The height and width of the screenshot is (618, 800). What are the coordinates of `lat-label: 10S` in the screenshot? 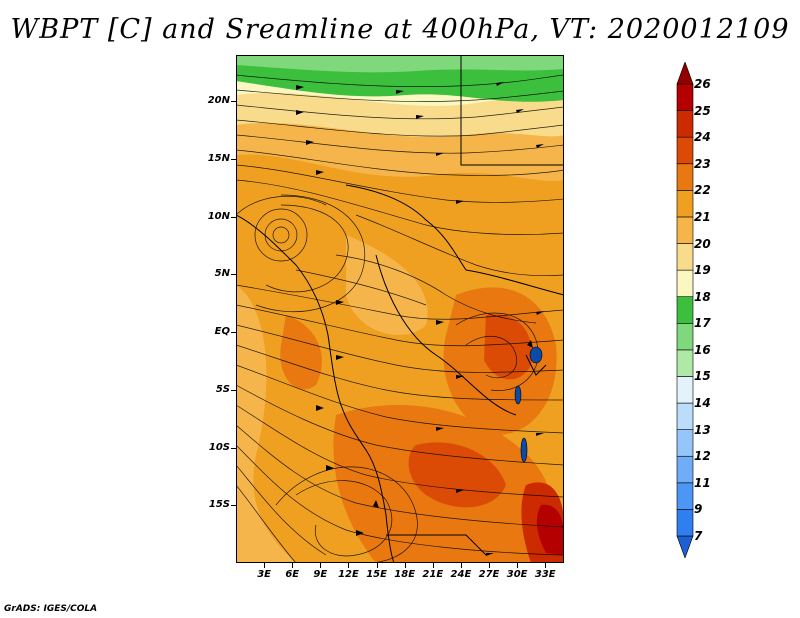 It's located at (219, 447).